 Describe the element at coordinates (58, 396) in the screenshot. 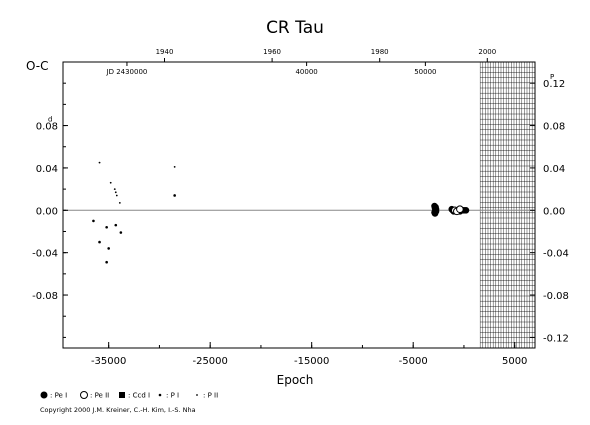

I see `legend-label: : Pe I` at that location.